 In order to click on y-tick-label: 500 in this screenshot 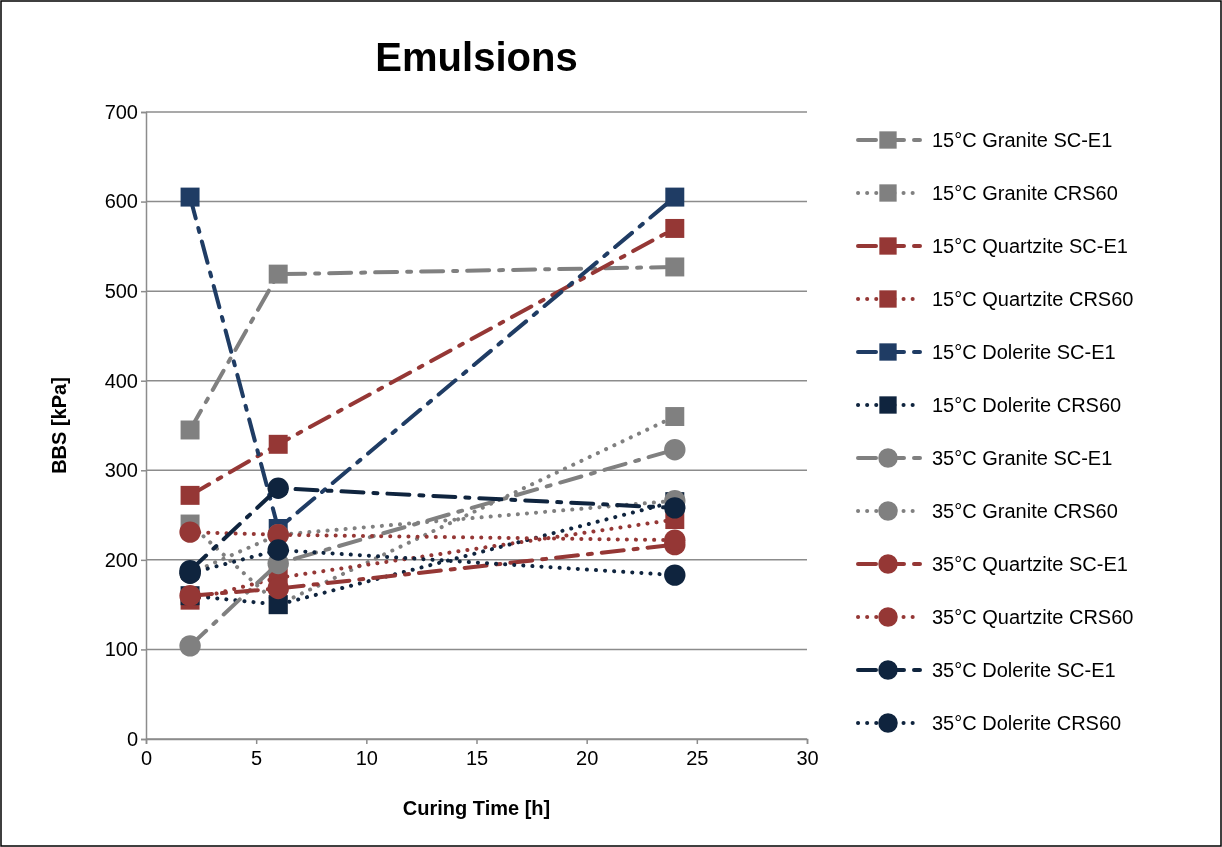, I will do `click(121, 291)`.